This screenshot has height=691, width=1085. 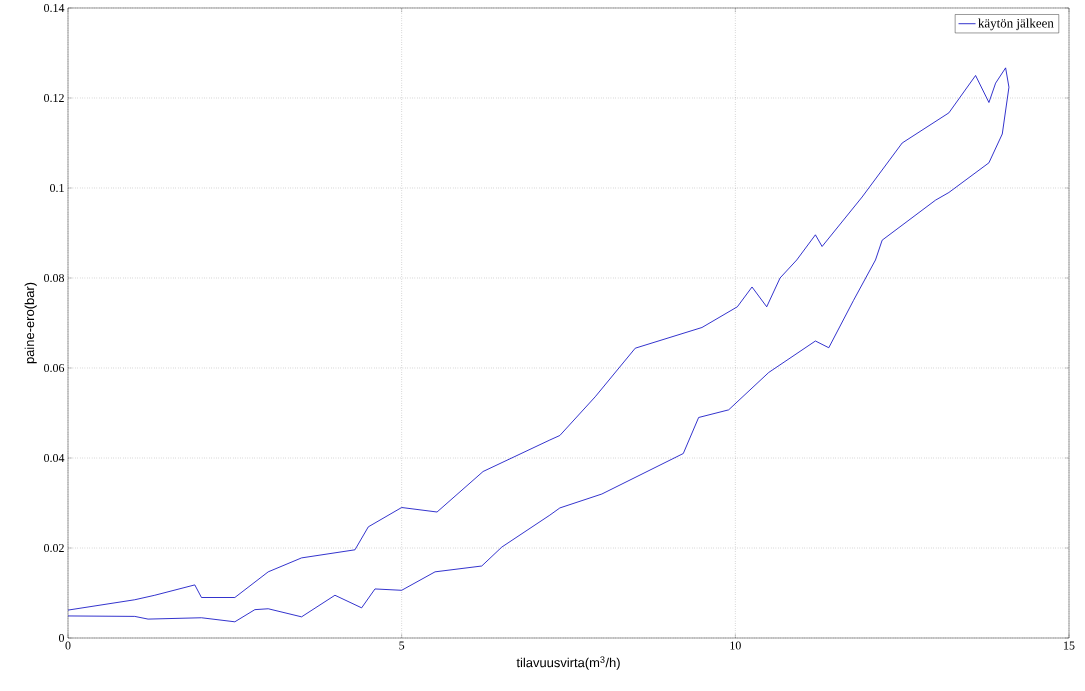 What do you see at coordinates (56, 188) in the screenshot?
I see `y-tick-label: 0.1` at bounding box center [56, 188].